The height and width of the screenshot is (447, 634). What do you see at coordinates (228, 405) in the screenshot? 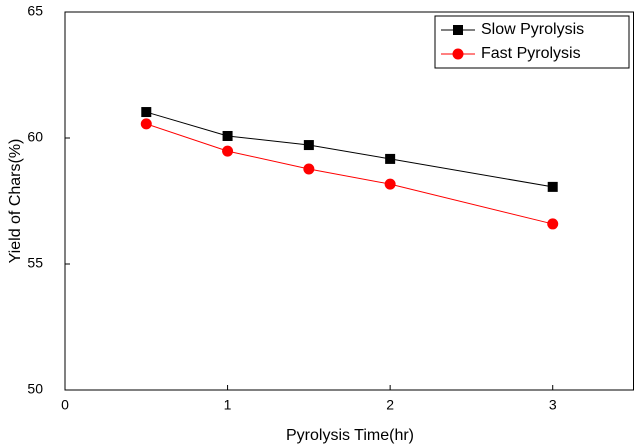
I see `x-tick-label: 1` at bounding box center [228, 405].